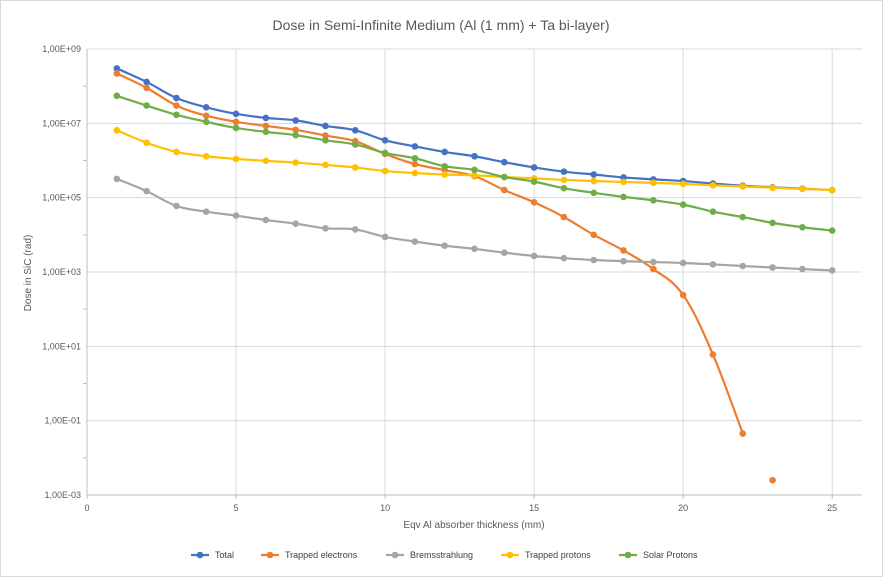 This screenshot has width=883, height=577. Describe the element at coordinates (86, 508) in the screenshot. I see `x-tick-label: 0` at that location.